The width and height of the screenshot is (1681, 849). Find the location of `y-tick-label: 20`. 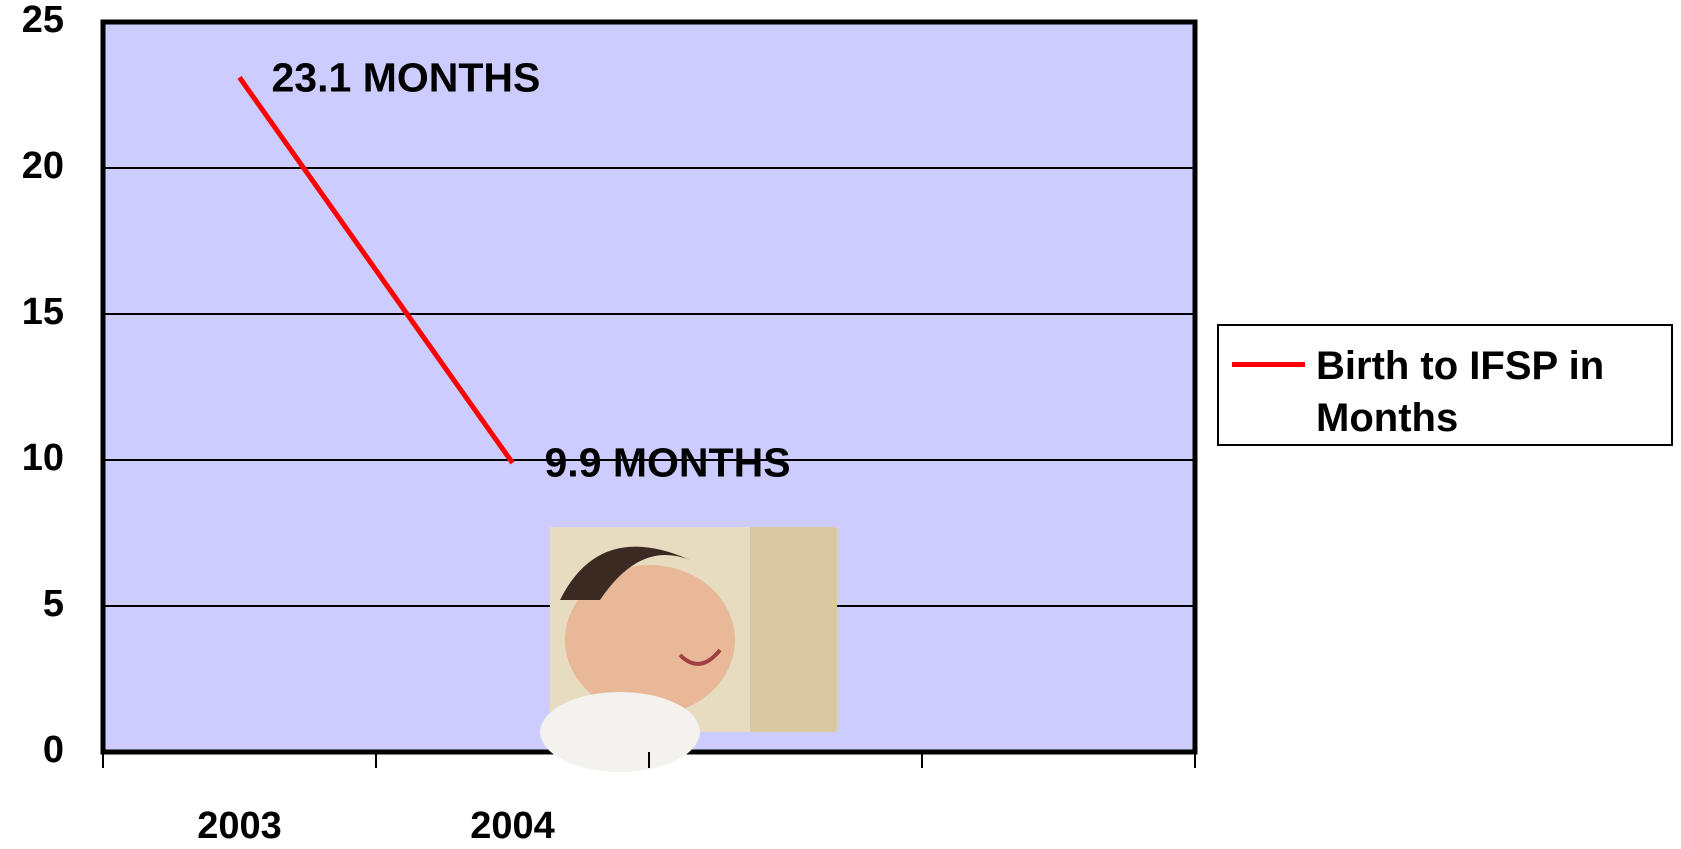

y-tick-label: 20 is located at coordinates (43, 166).